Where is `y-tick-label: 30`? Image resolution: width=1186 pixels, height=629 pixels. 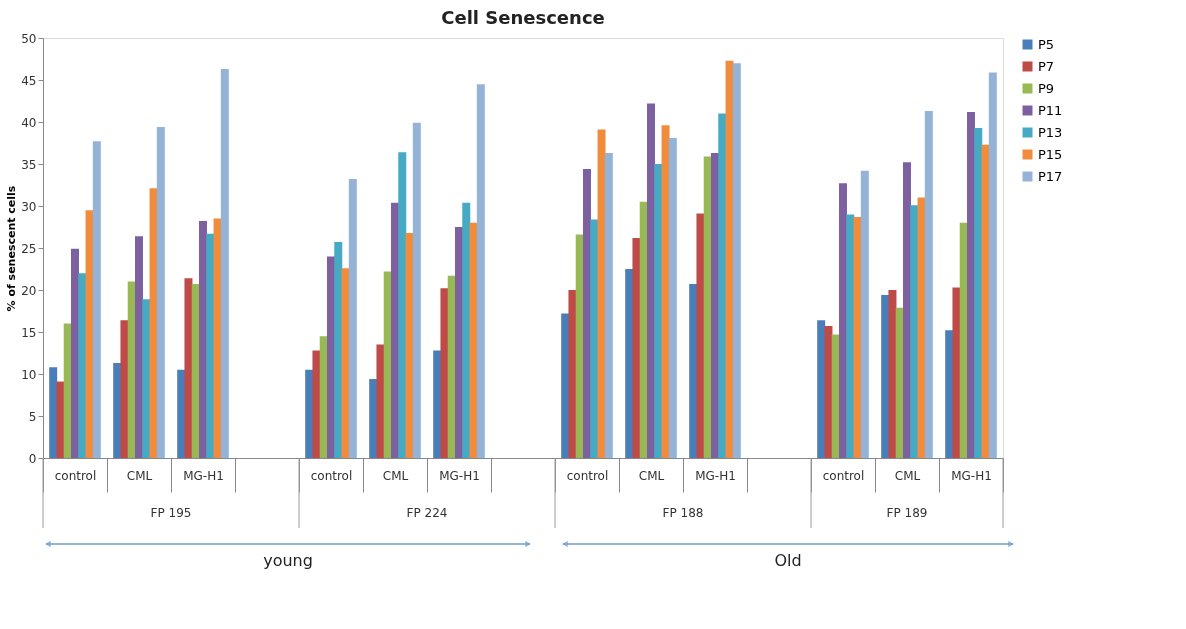 y-tick-label: 30 is located at coordinates (29, 206).